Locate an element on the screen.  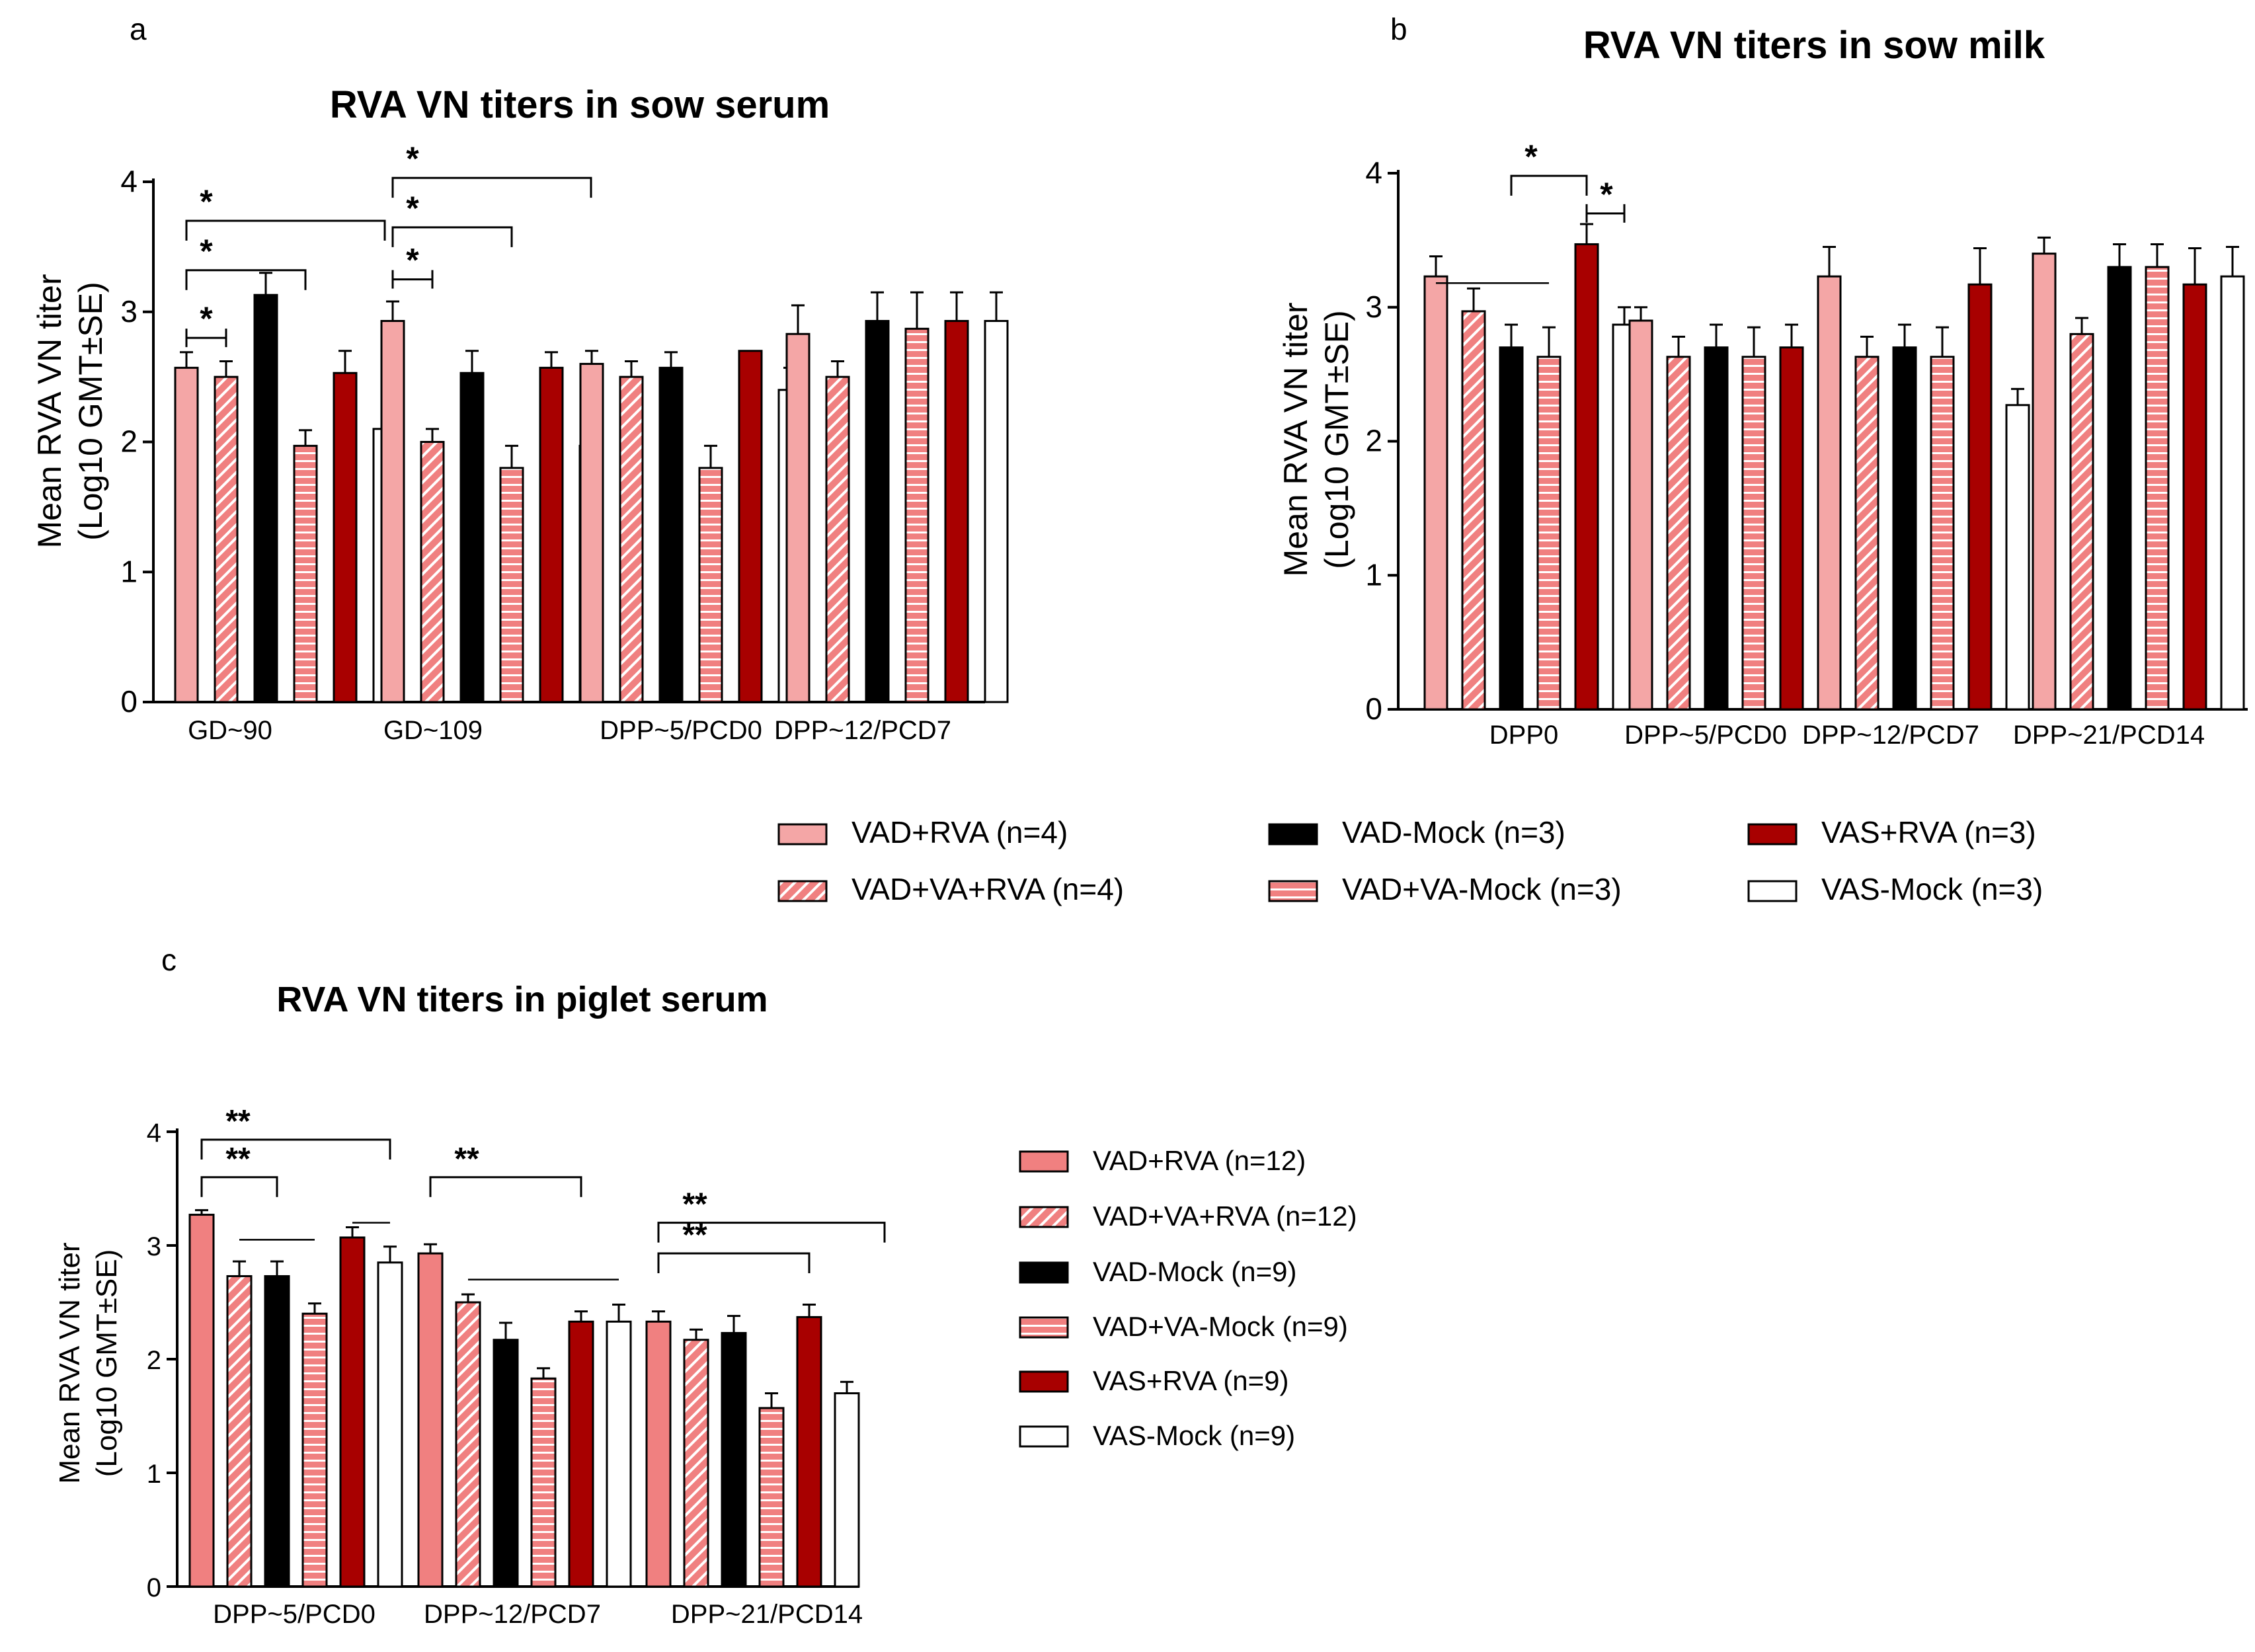
panel-a-title: RVA VN titers in sow serum is located at coordinates (580, 104).